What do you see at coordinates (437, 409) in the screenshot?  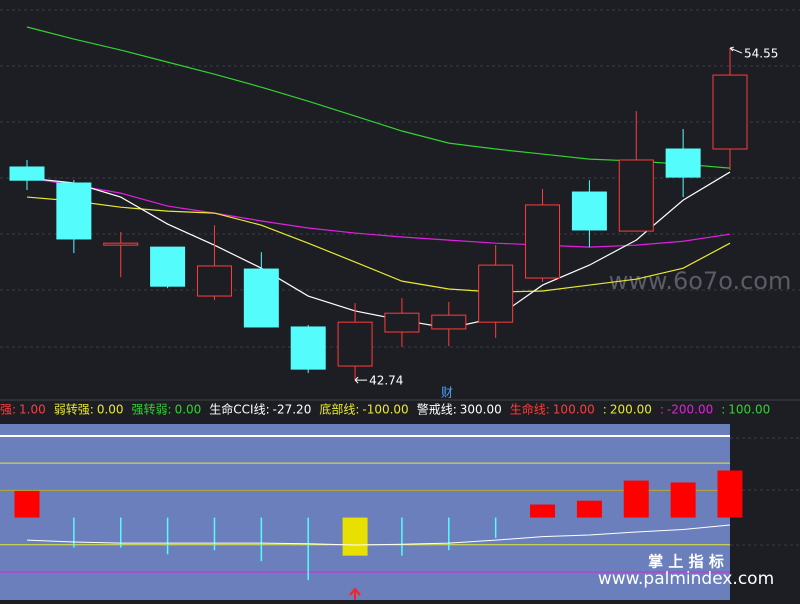 I see `legend-name: 警戒线:` at bounding box center [437, 409].